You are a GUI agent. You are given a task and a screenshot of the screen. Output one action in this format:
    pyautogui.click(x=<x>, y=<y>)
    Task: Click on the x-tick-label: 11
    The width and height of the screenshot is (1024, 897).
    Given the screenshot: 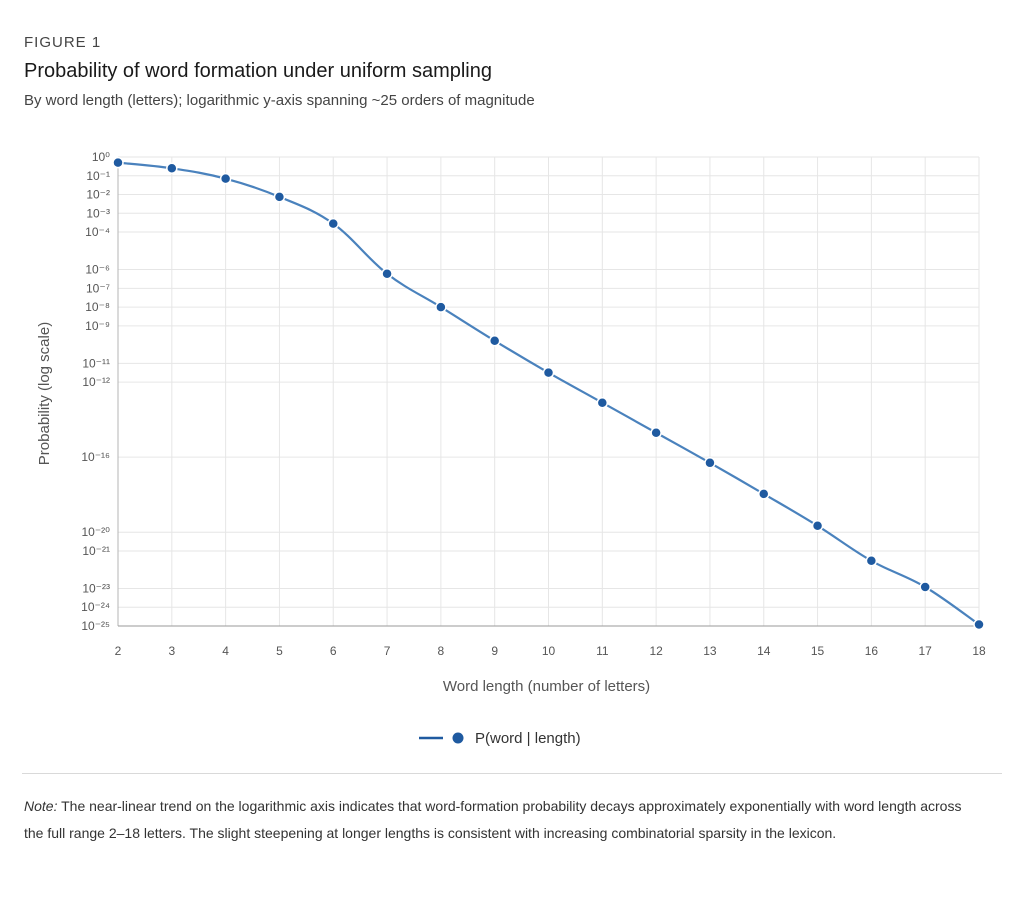 What is the action you would take?
    pyautogui.click(x=602, y=651)
    